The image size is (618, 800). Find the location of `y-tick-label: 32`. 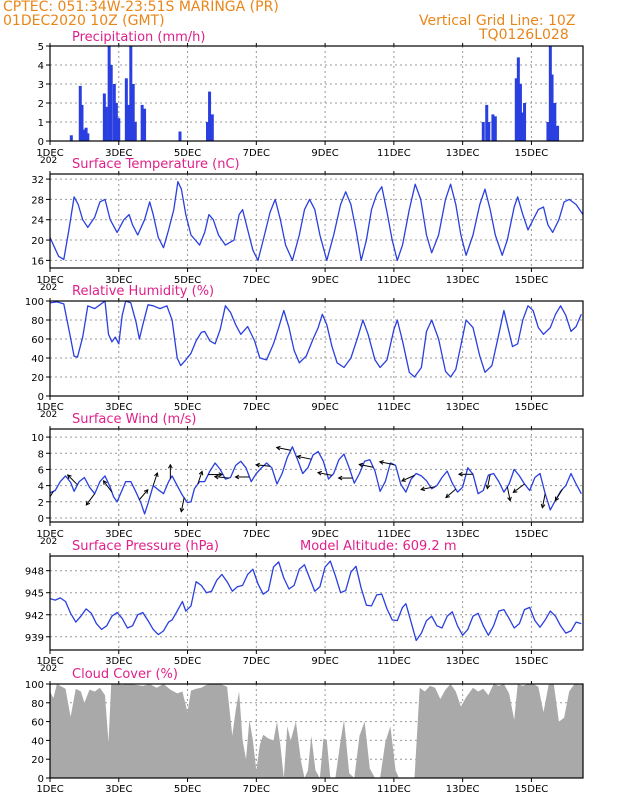

y-tick-label: 32 is located at coordinates (37, 180).